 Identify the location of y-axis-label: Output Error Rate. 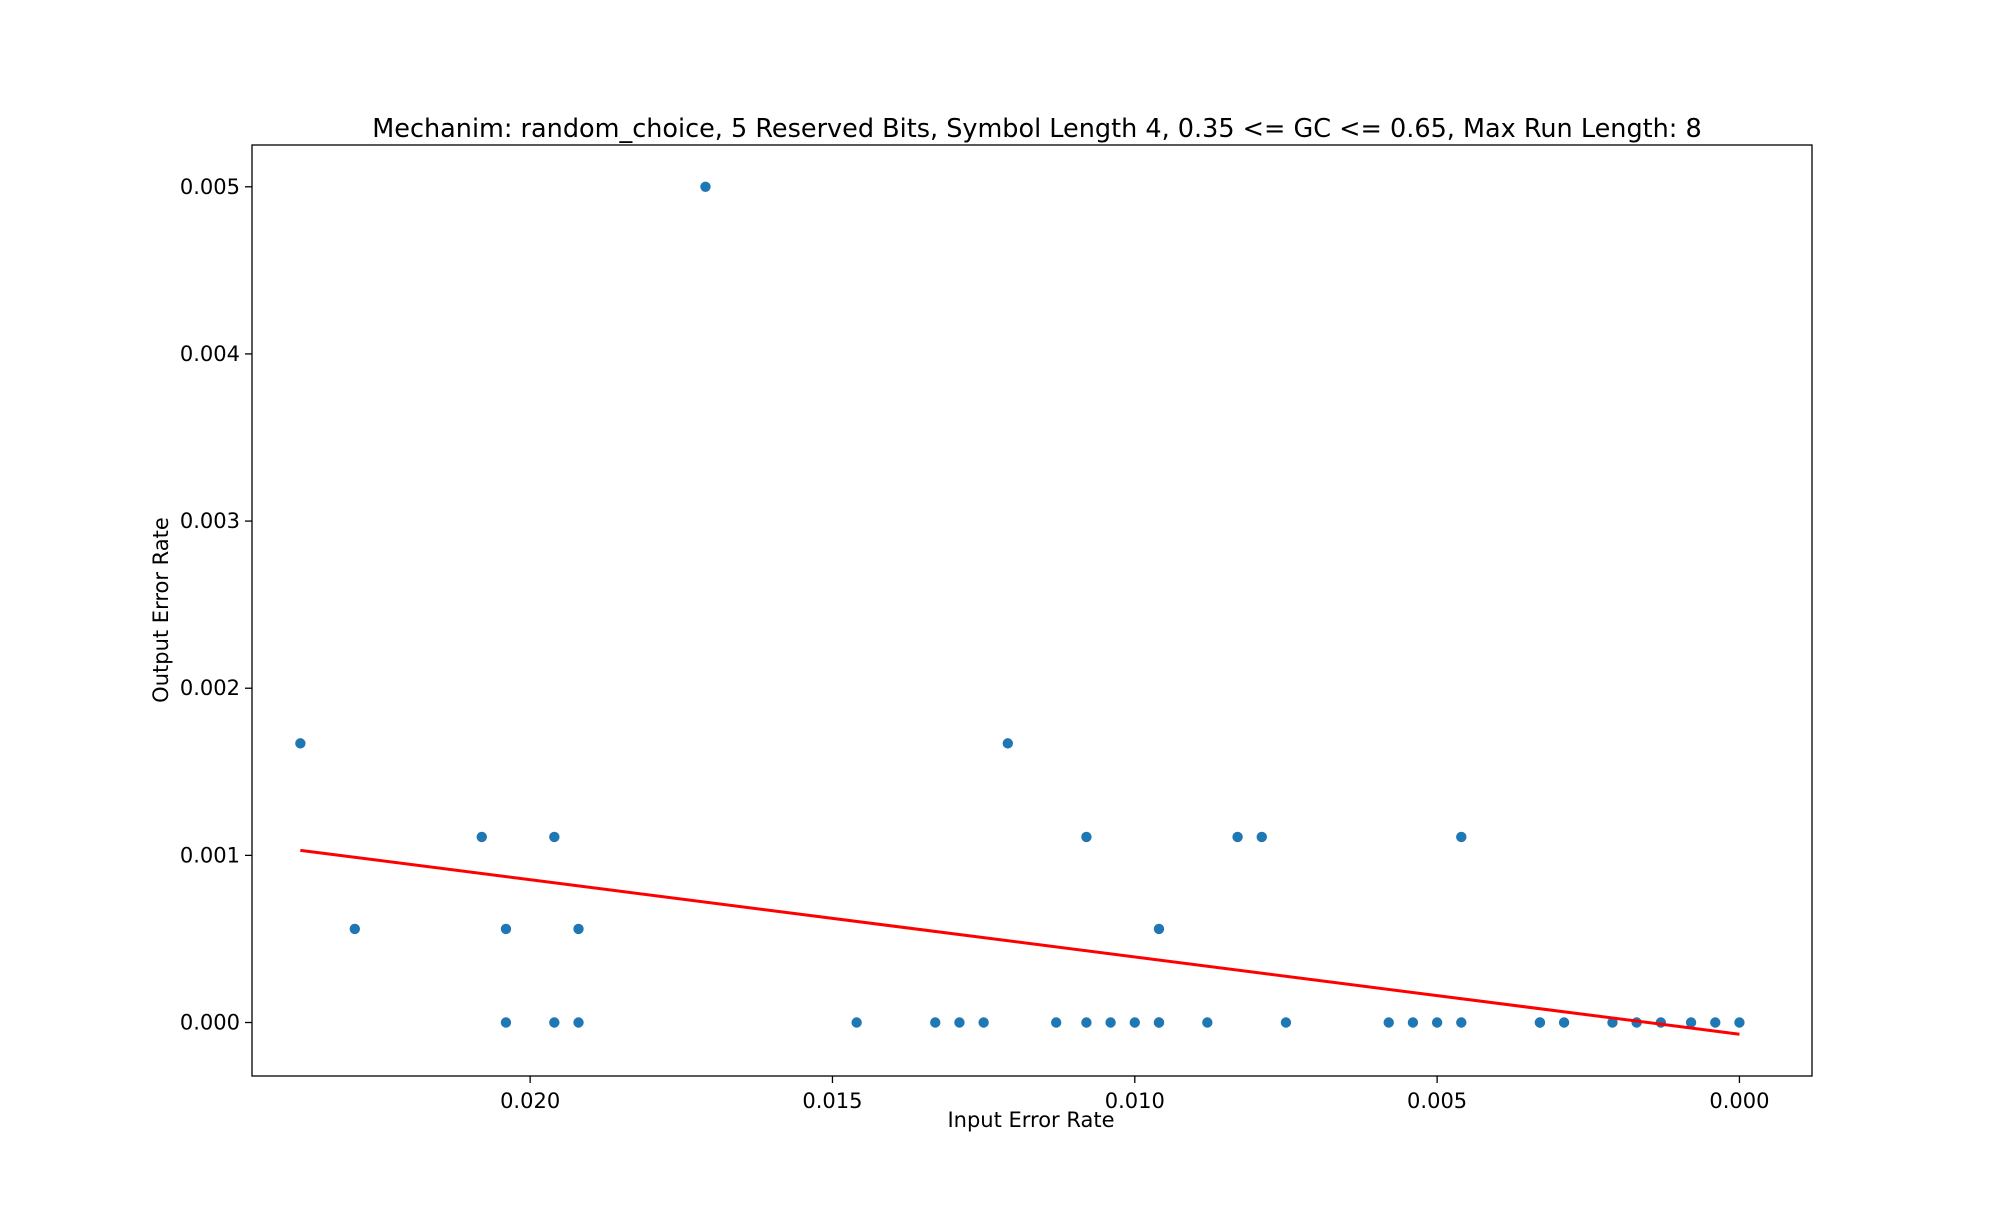
(161, 610).